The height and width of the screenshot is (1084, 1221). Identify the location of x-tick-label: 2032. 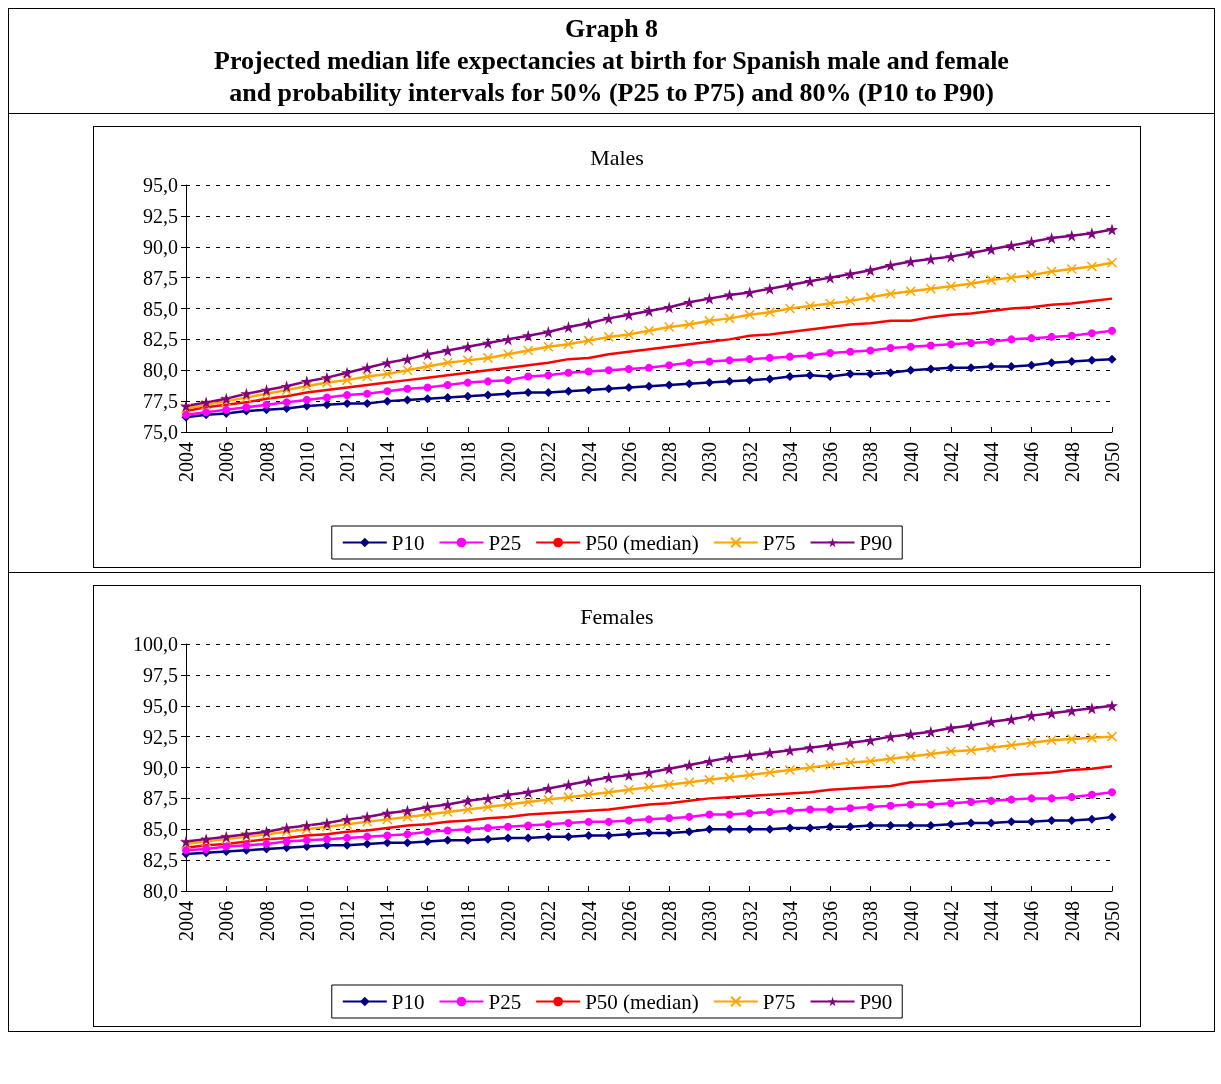
(749, 921).